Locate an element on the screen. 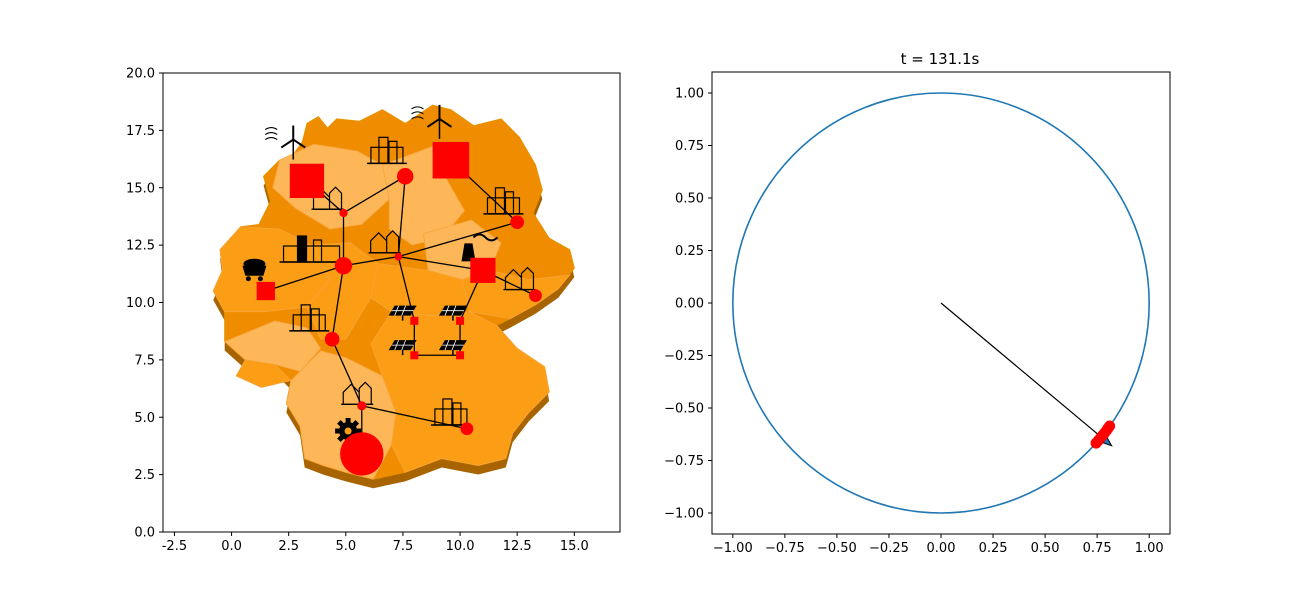 This screenshot has width=1300, height=600. right-ytick-label: 0.50 is located at coordinates (689, 199).